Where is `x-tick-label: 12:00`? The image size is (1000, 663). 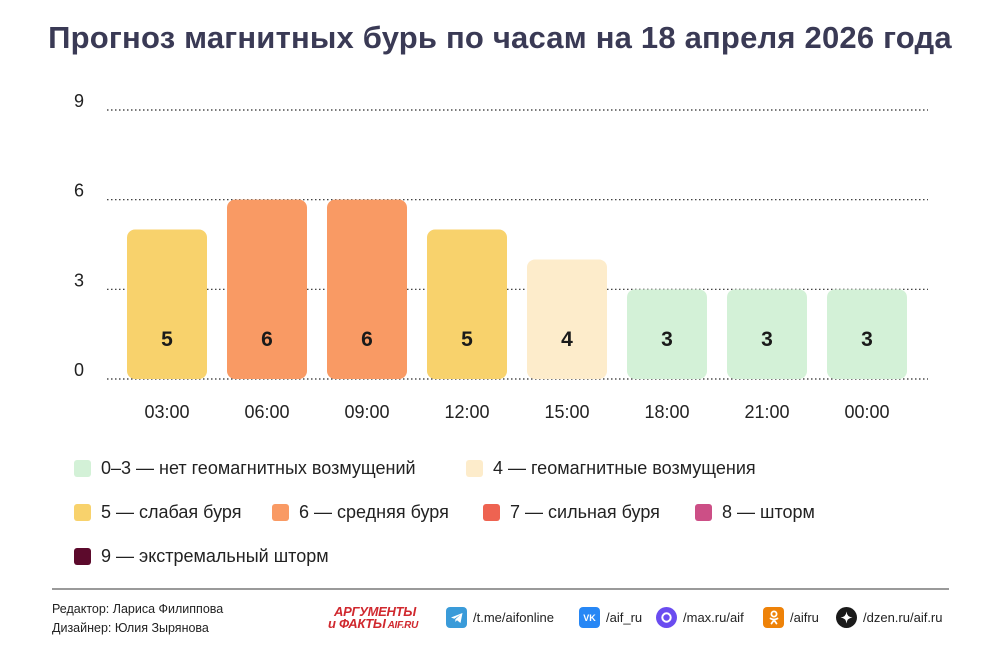
x-tick-label: 12:00 is located at coordinates (466, 412).